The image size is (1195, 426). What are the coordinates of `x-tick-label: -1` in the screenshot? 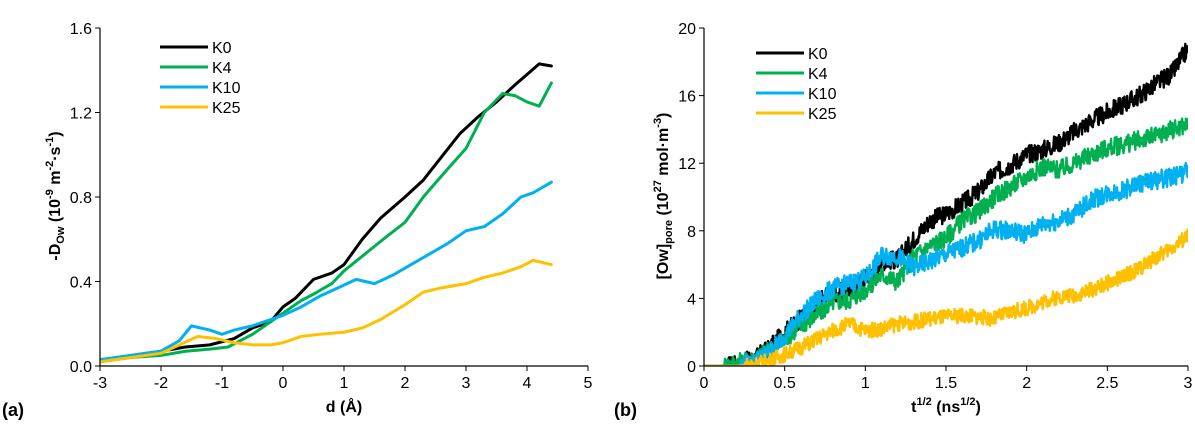 It's located at (222, 383).